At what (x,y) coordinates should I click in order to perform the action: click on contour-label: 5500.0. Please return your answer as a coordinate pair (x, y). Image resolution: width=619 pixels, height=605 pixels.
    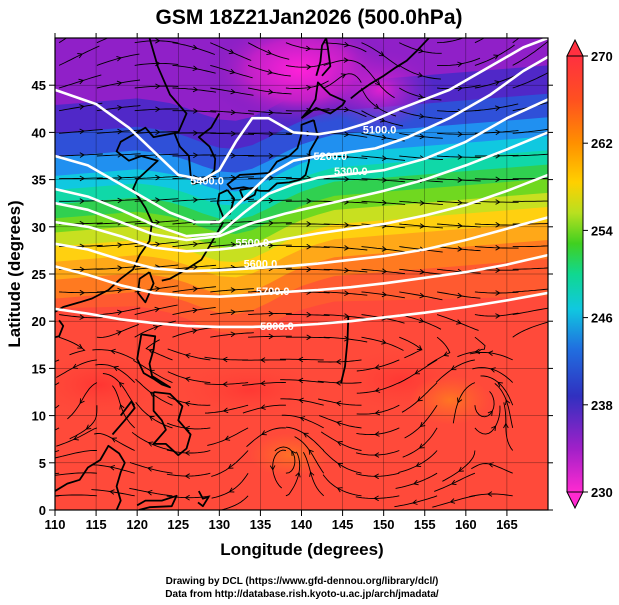
    Looking at the image, I should click on (252, 244).